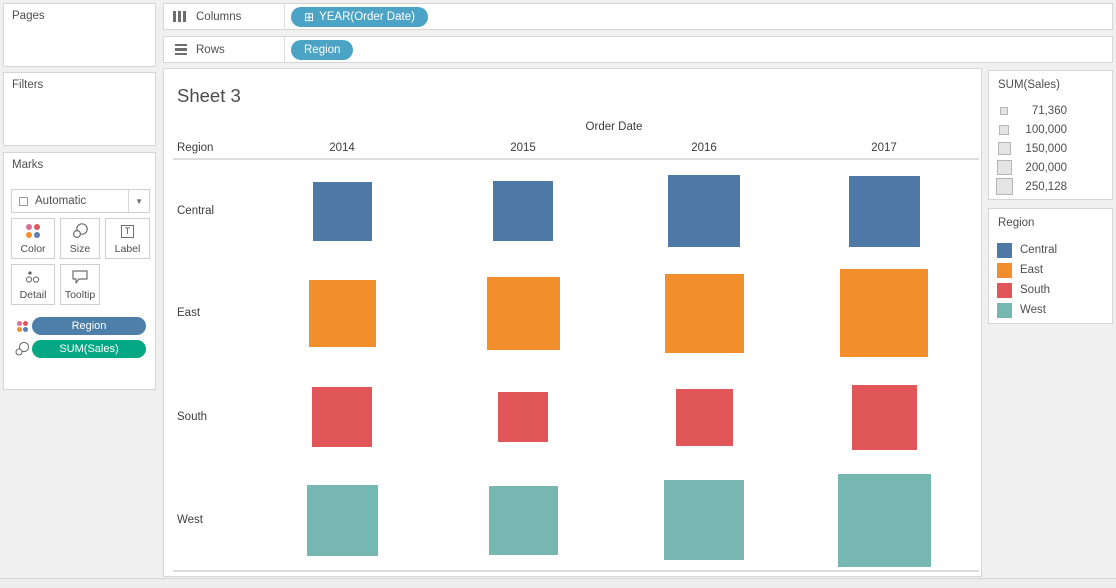  I want to click on size-legend-item: 71,360, so click(1030, 110).